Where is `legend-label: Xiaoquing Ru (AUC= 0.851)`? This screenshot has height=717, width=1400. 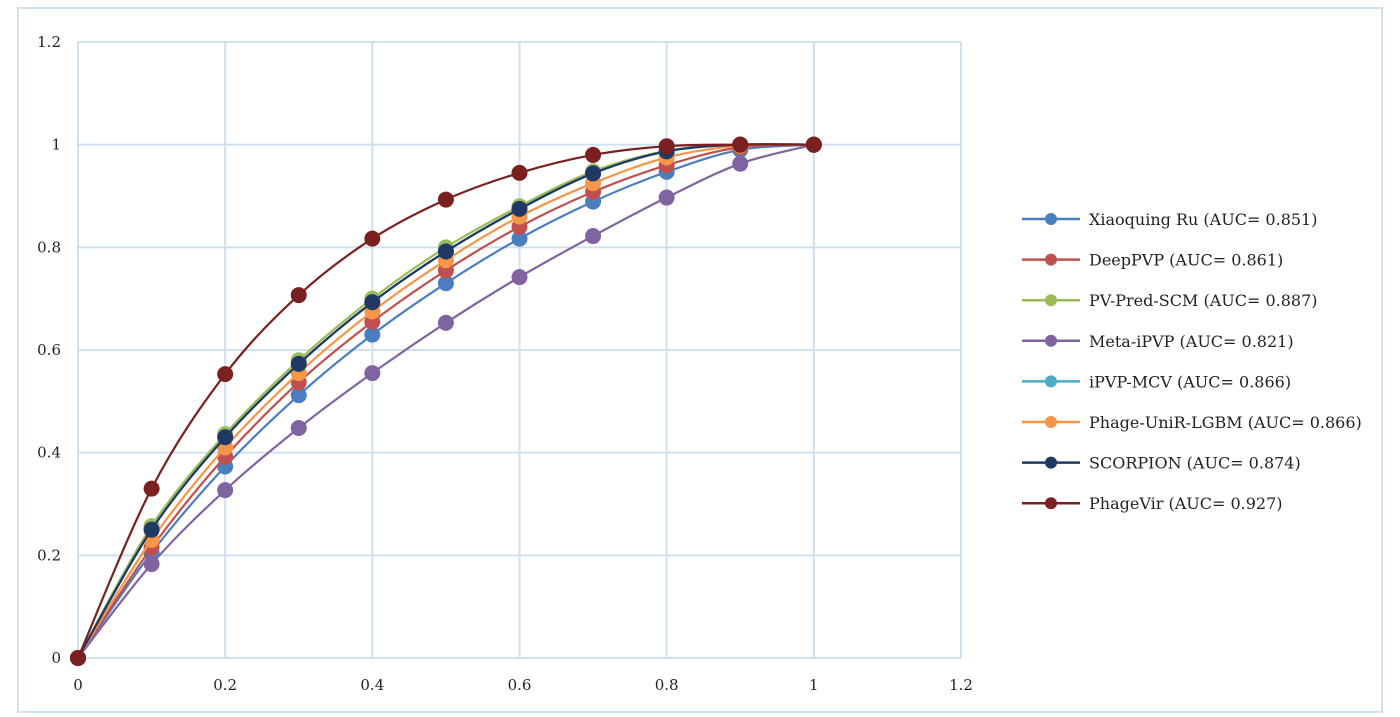
legend-label: Xiaoquing Ru (AUC= 0.851) is located at coordinates (1203, 219).